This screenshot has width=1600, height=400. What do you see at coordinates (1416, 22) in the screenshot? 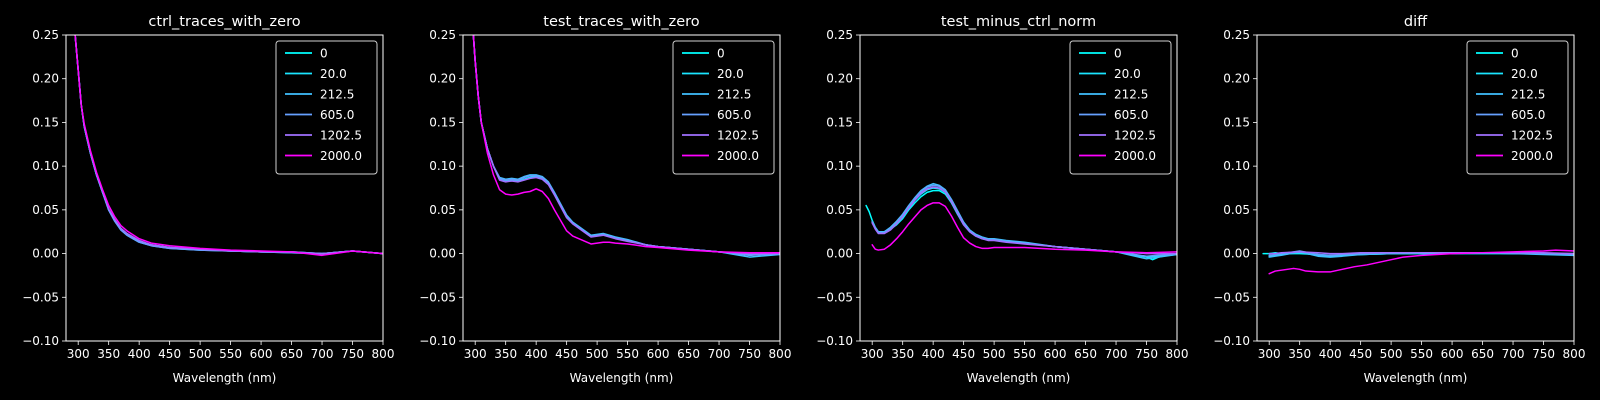
I see `subplot-title: diff` at bounding box center [1416, 22].